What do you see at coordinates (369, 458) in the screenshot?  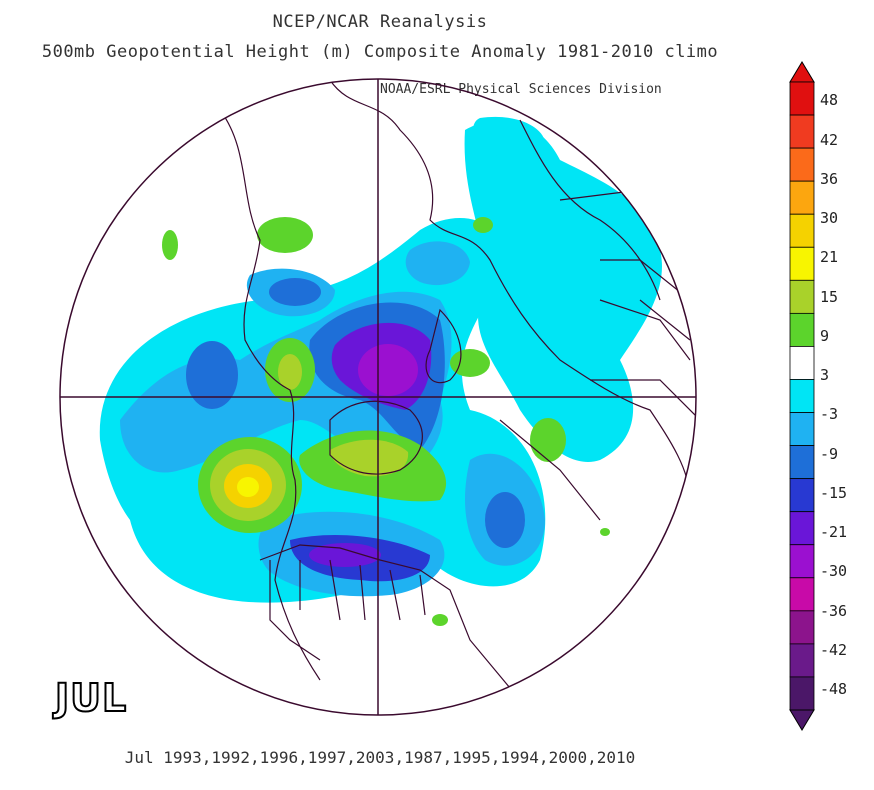 I see `anomaly-pos-arctic-inner` at bounding box center [369, 458].